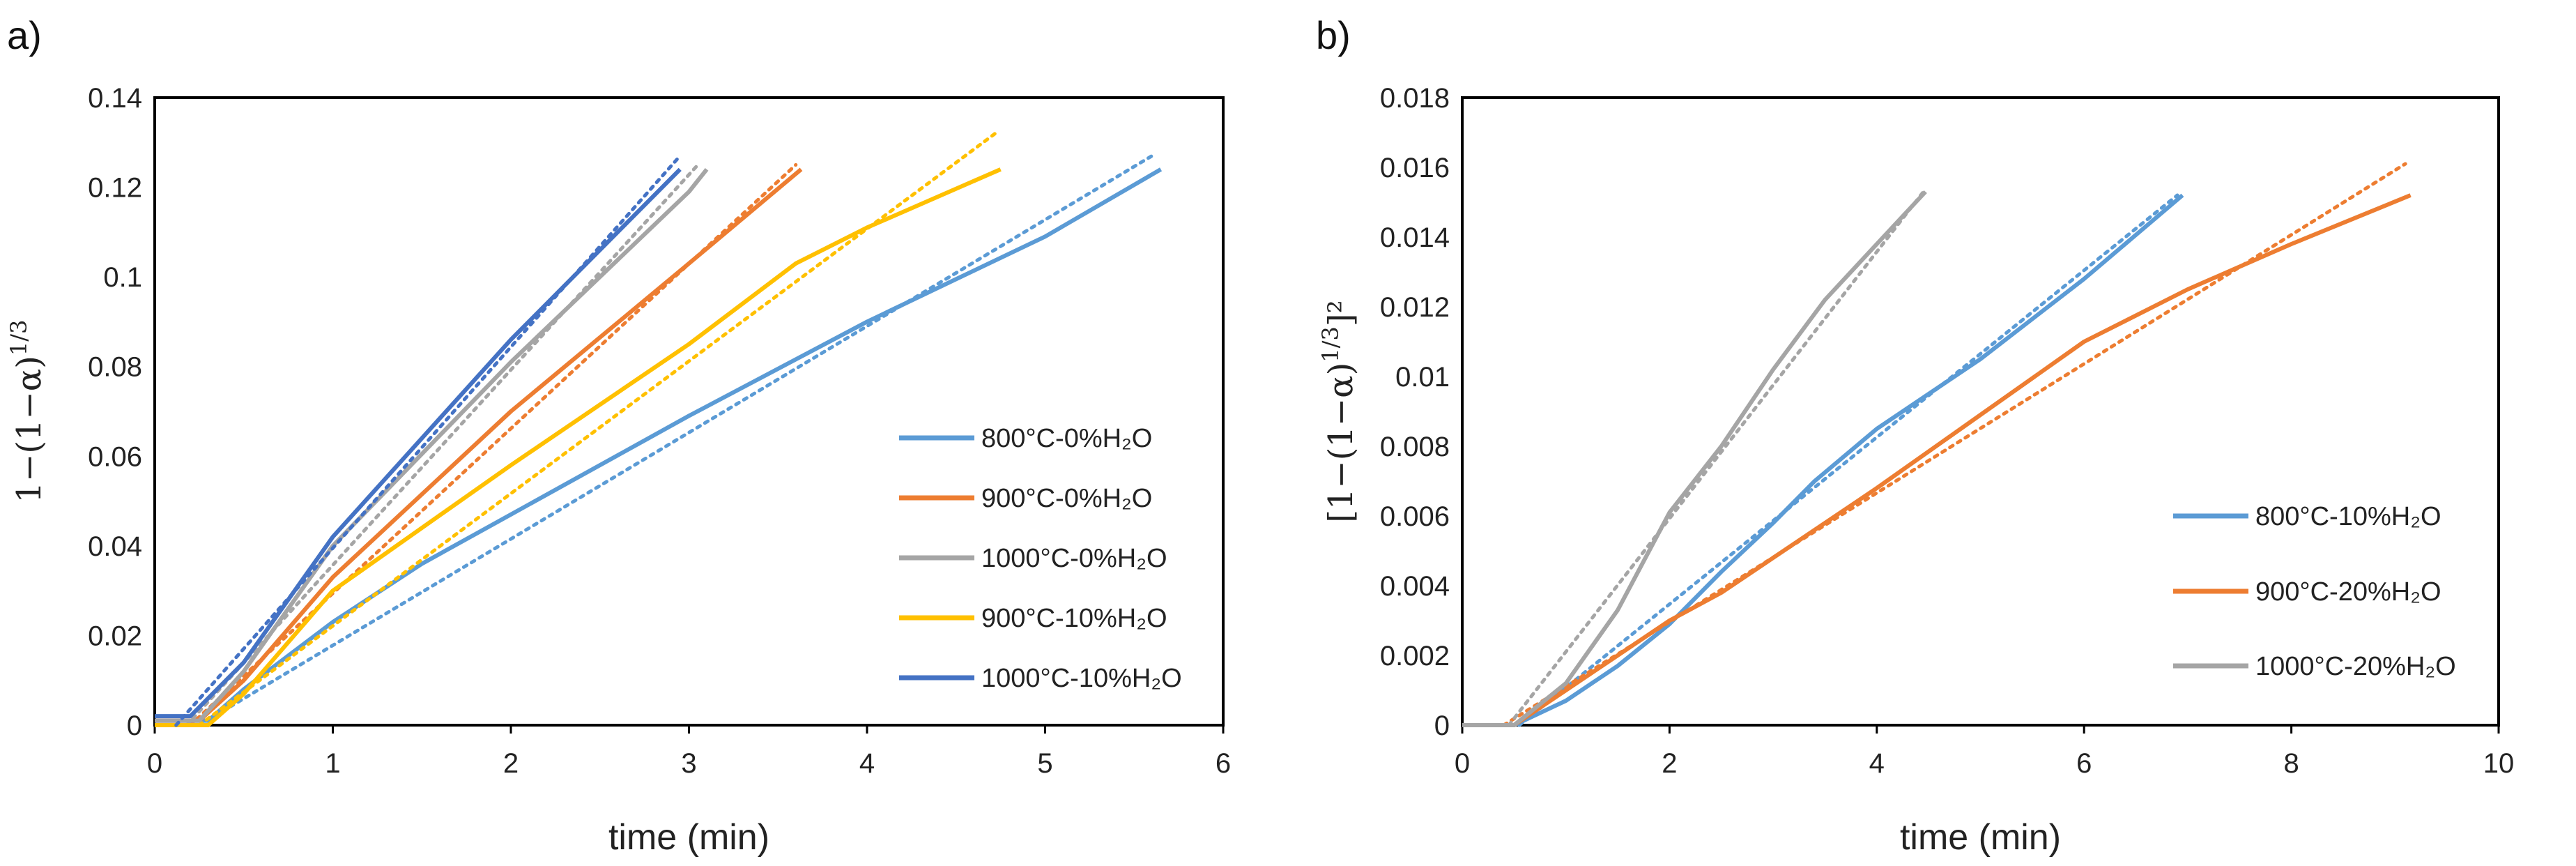  I want to click on panel-label: b), so click(1333, 35).